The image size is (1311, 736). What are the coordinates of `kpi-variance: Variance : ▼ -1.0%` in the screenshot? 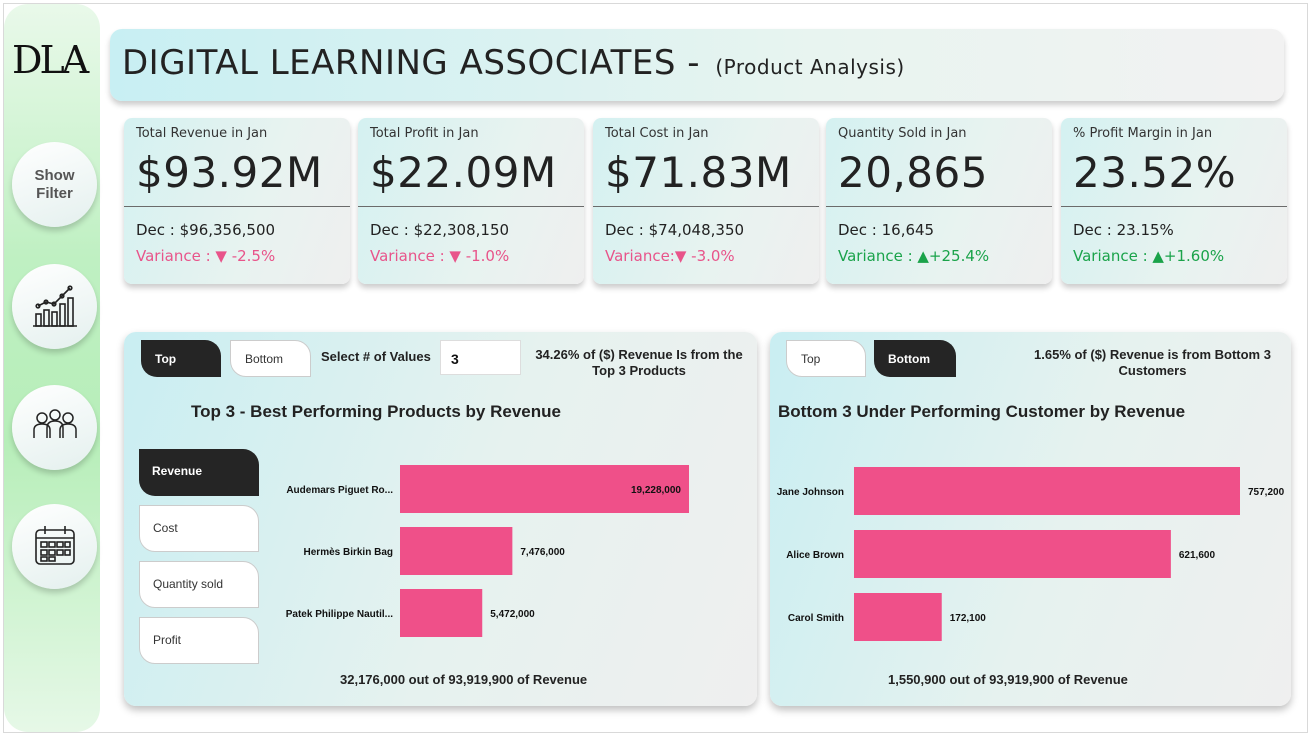 It's located at (440, 256).